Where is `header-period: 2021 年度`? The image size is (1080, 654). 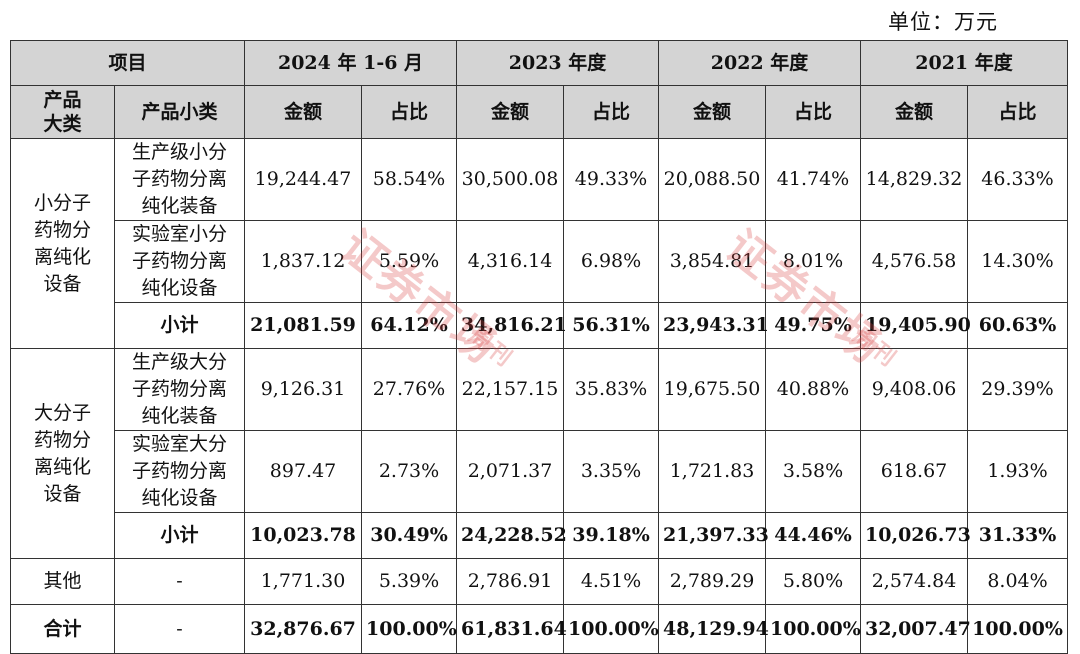
header-period: 2021 年度 is located at coordinates (964, 63).